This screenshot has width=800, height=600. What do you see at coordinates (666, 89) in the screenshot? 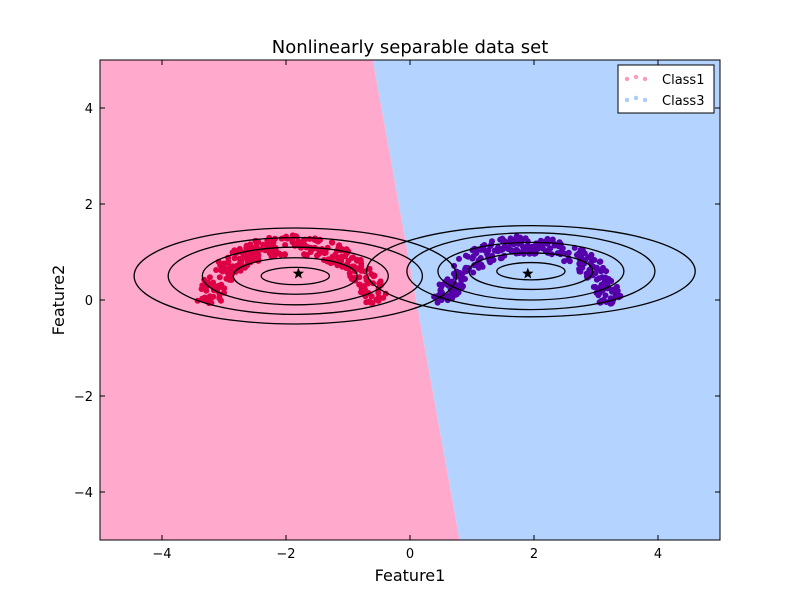
I see `legend: Class1 Class3` at bounding box center [666, 89].